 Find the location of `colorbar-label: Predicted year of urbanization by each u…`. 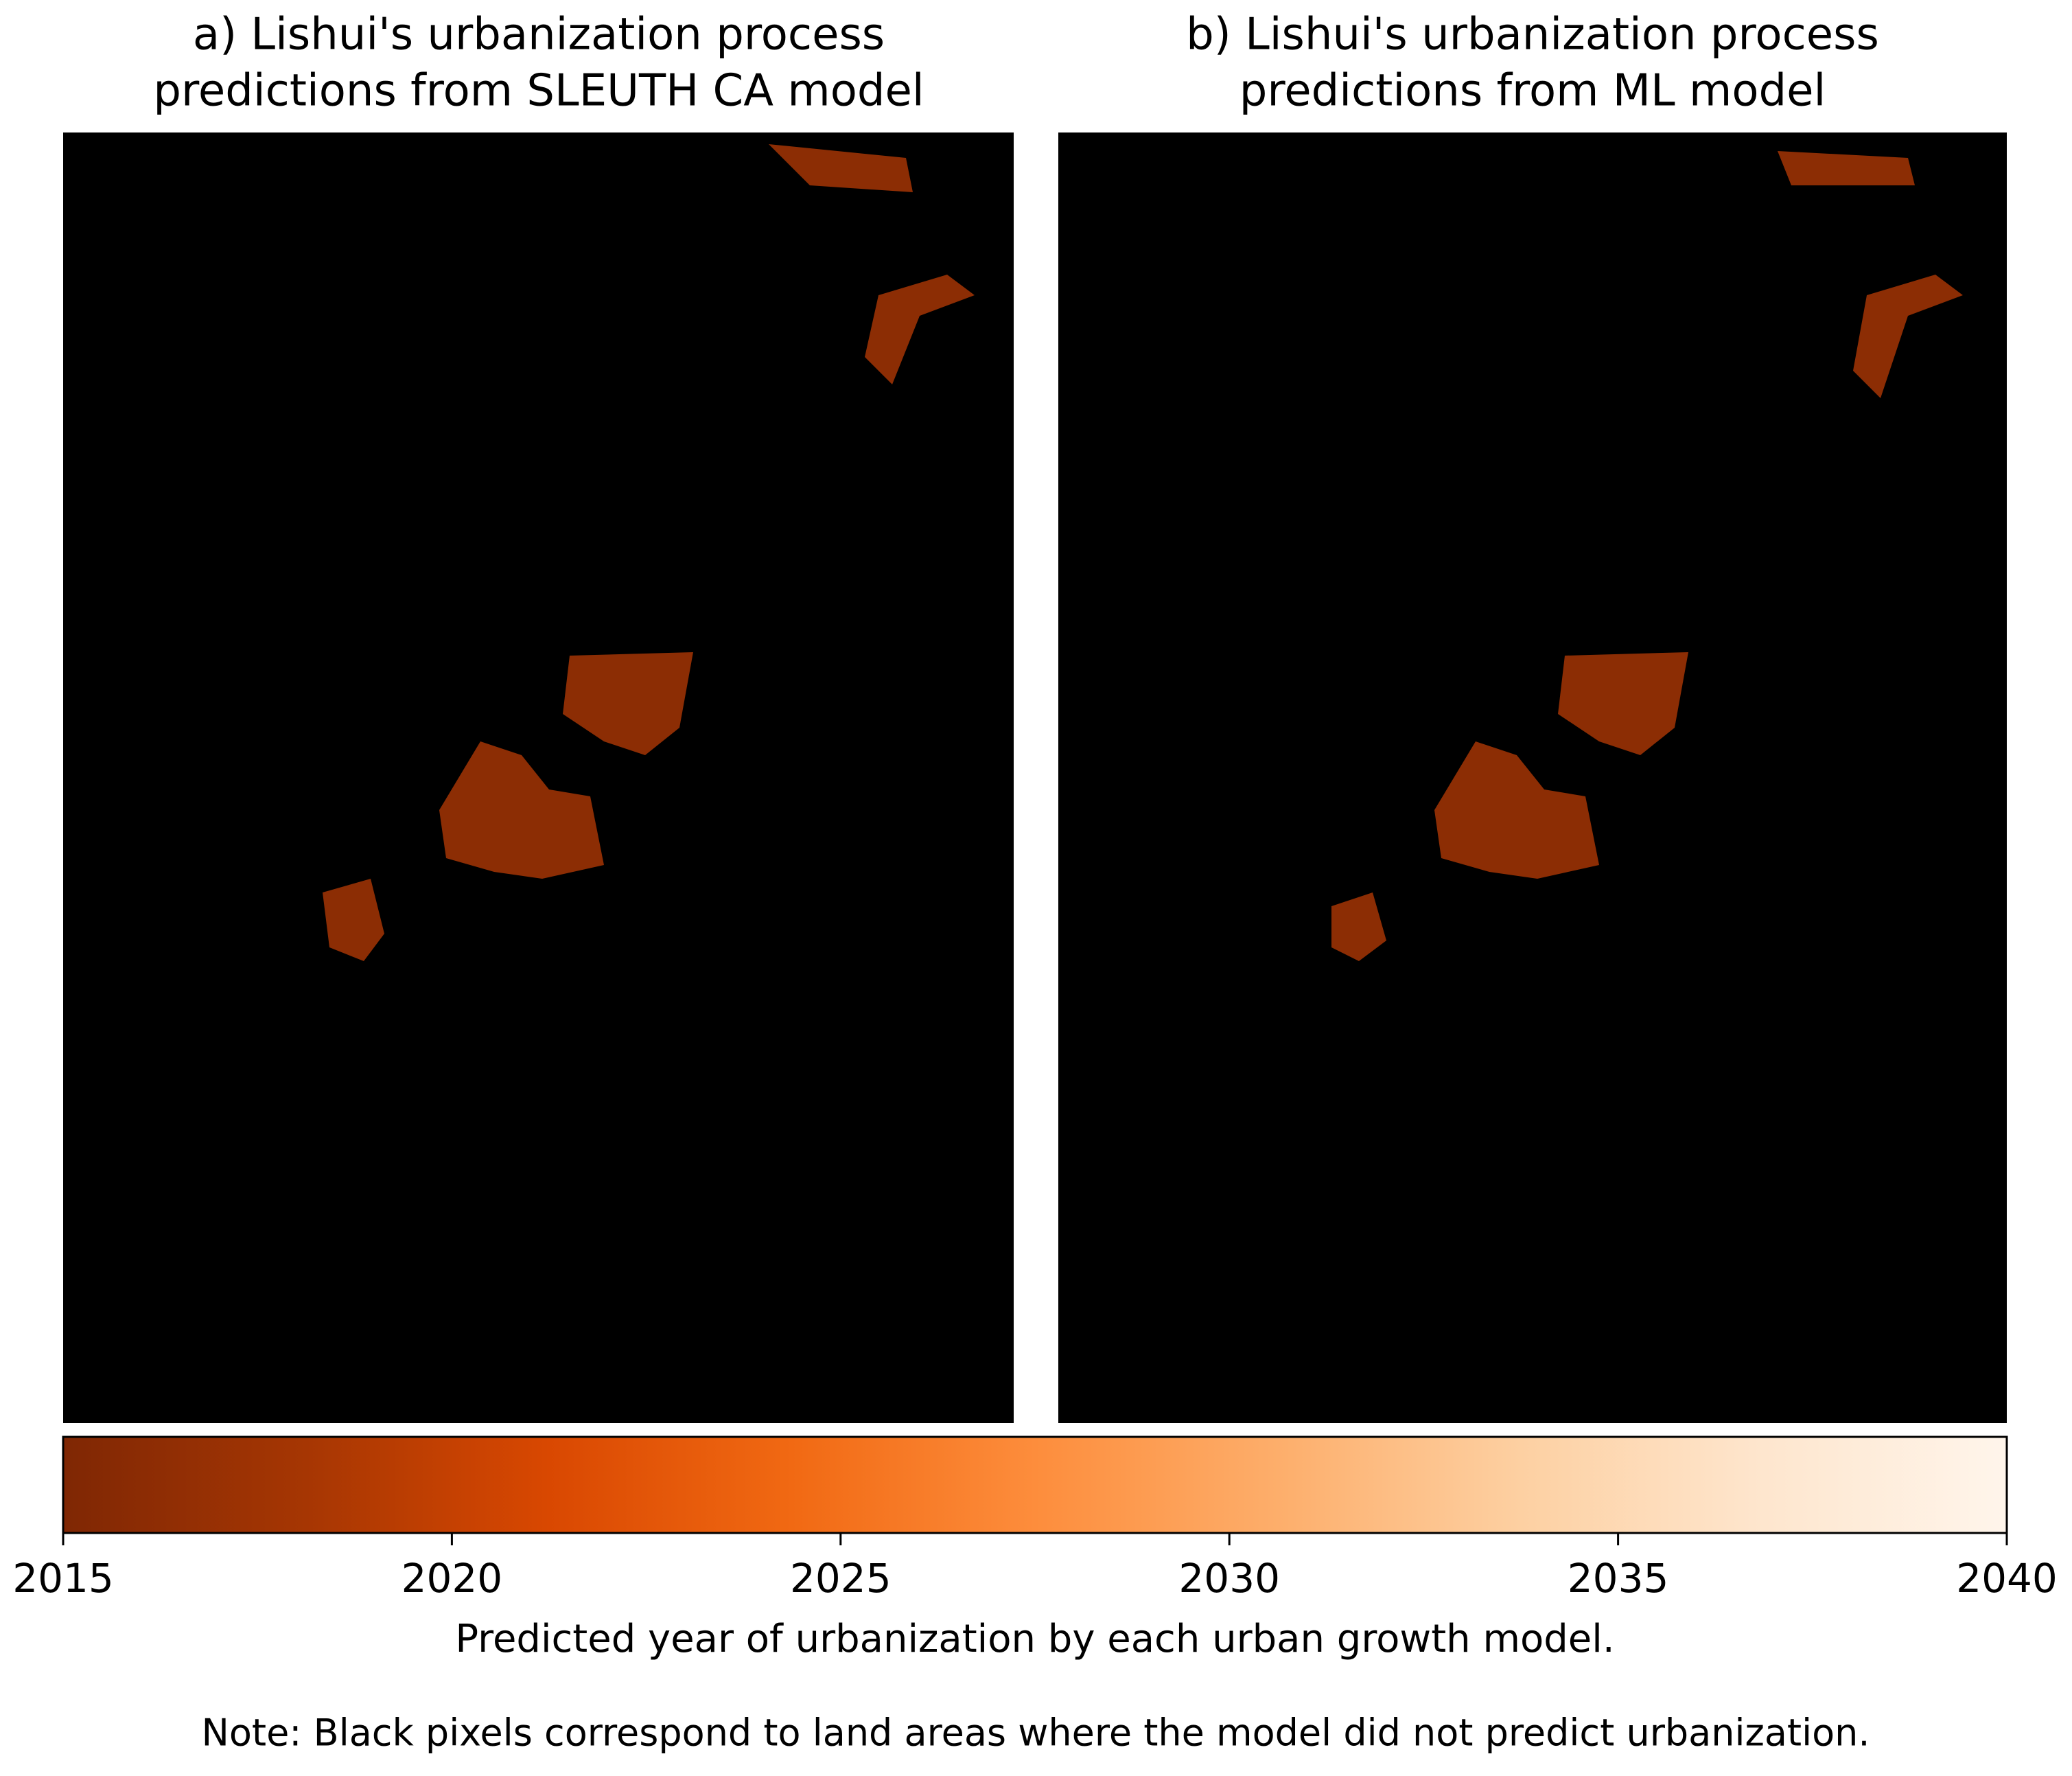

colorbar-label: Predicted year of urbanization by each u… is located at coordinates (1034, 1639).